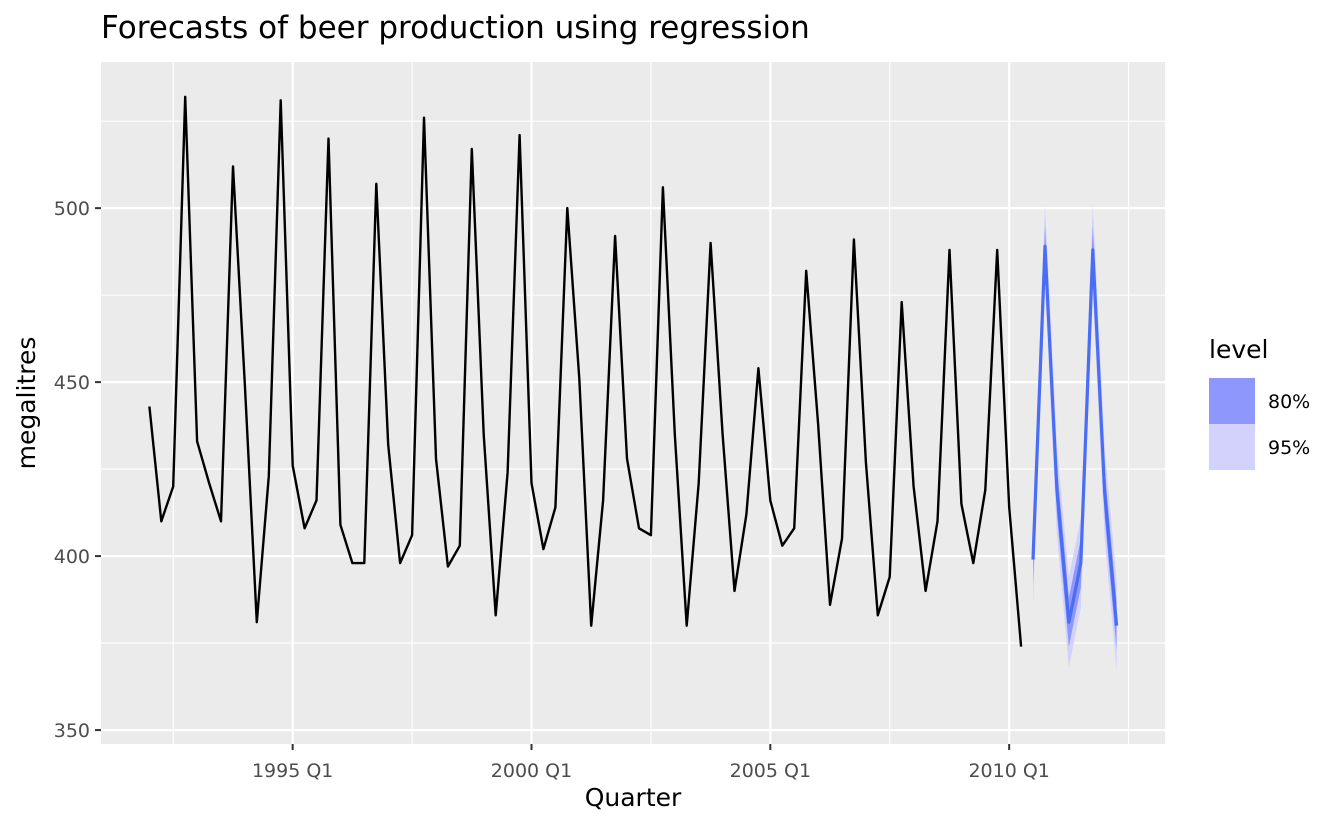 The width and height of the screenshot is (1344, 830). Describe the element at coordinates (72, 731) in the screenshot. I see `y-tick-label: 350` at that location.